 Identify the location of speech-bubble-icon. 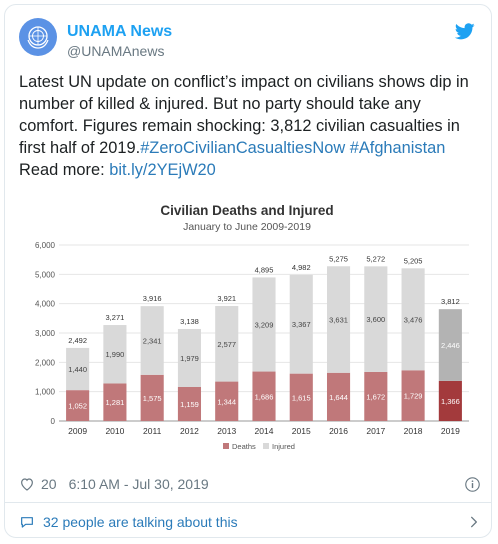
(27, 522).